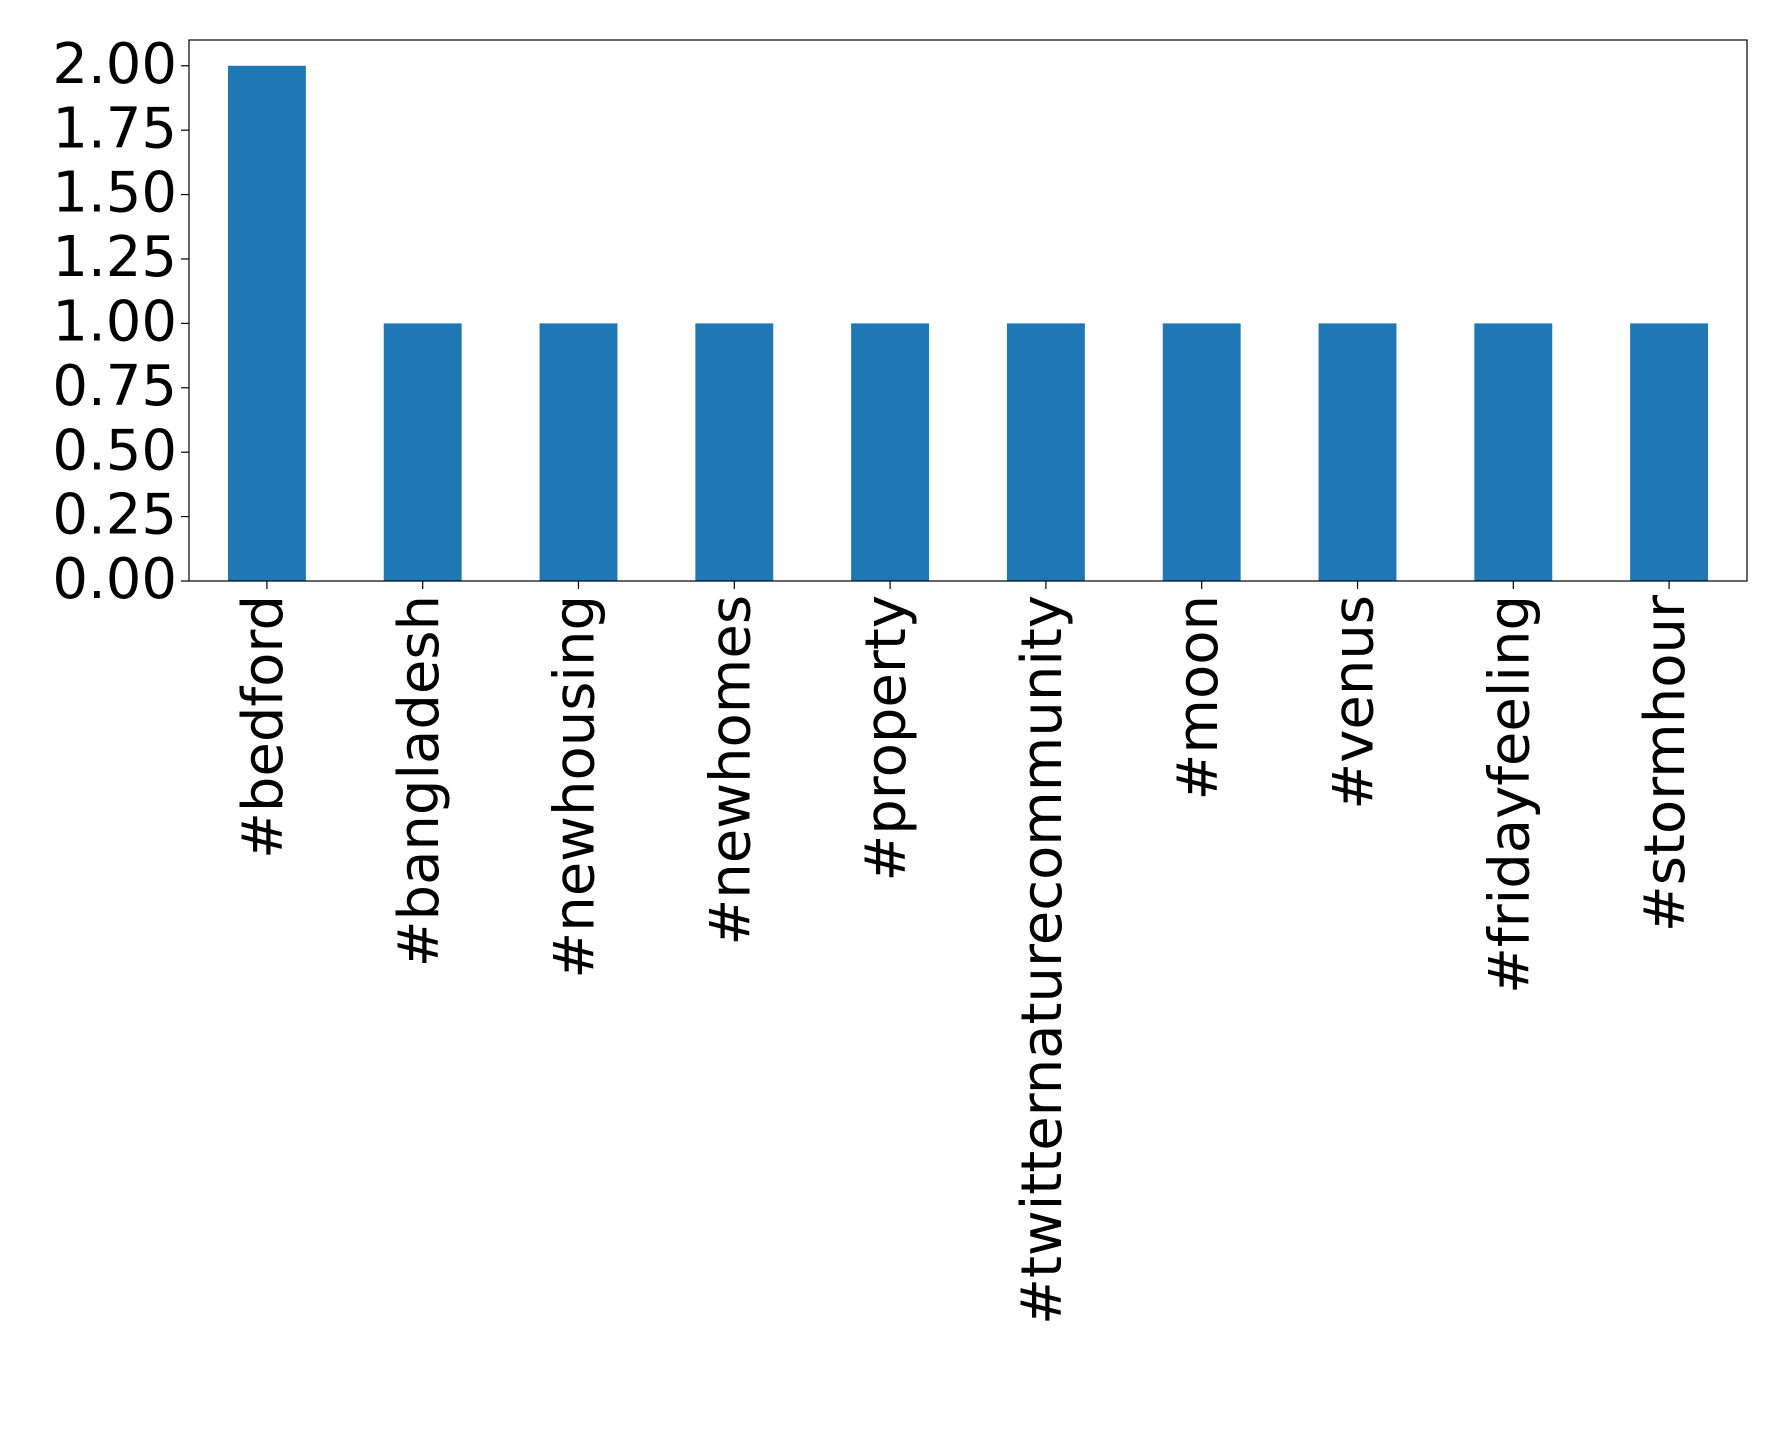 The image size is (1778, 1442). I want to click on y-tick-label: 1.50, so click(114, 193).